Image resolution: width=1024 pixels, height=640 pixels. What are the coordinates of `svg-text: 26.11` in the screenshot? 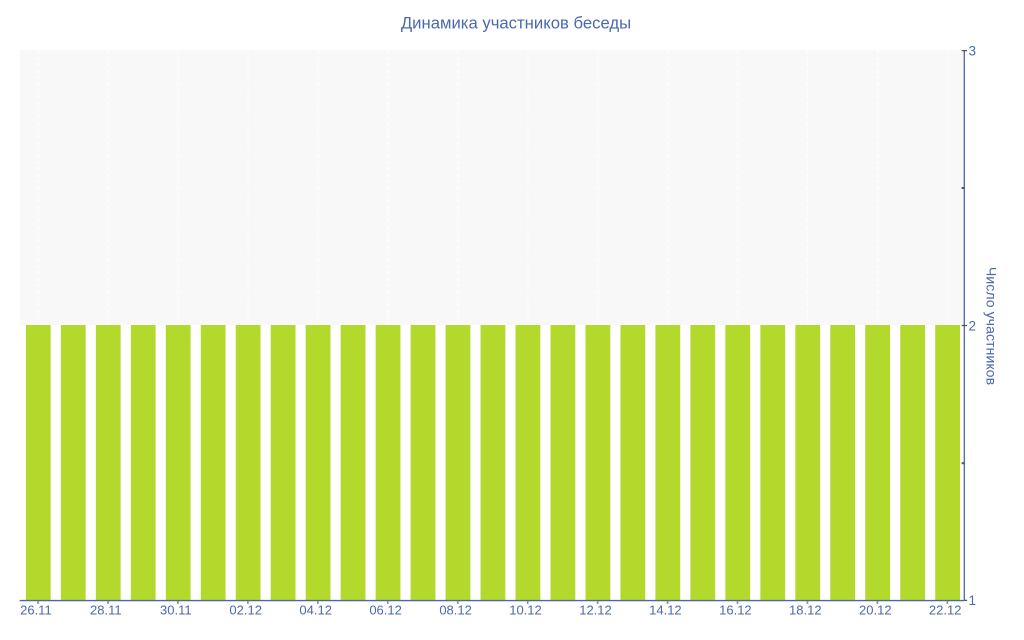 It's located at (36, 610).